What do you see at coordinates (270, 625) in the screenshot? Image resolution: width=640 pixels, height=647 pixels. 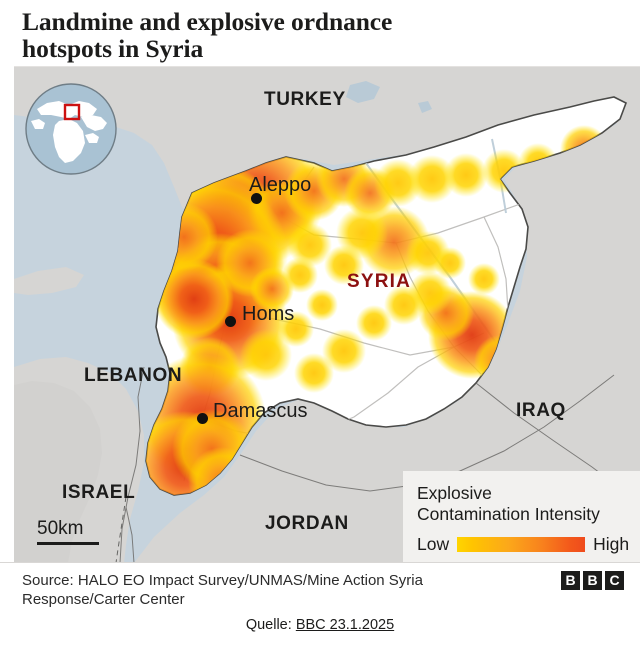 I see `caption-prefix: Quelle:` at bounding box center [270, 625].